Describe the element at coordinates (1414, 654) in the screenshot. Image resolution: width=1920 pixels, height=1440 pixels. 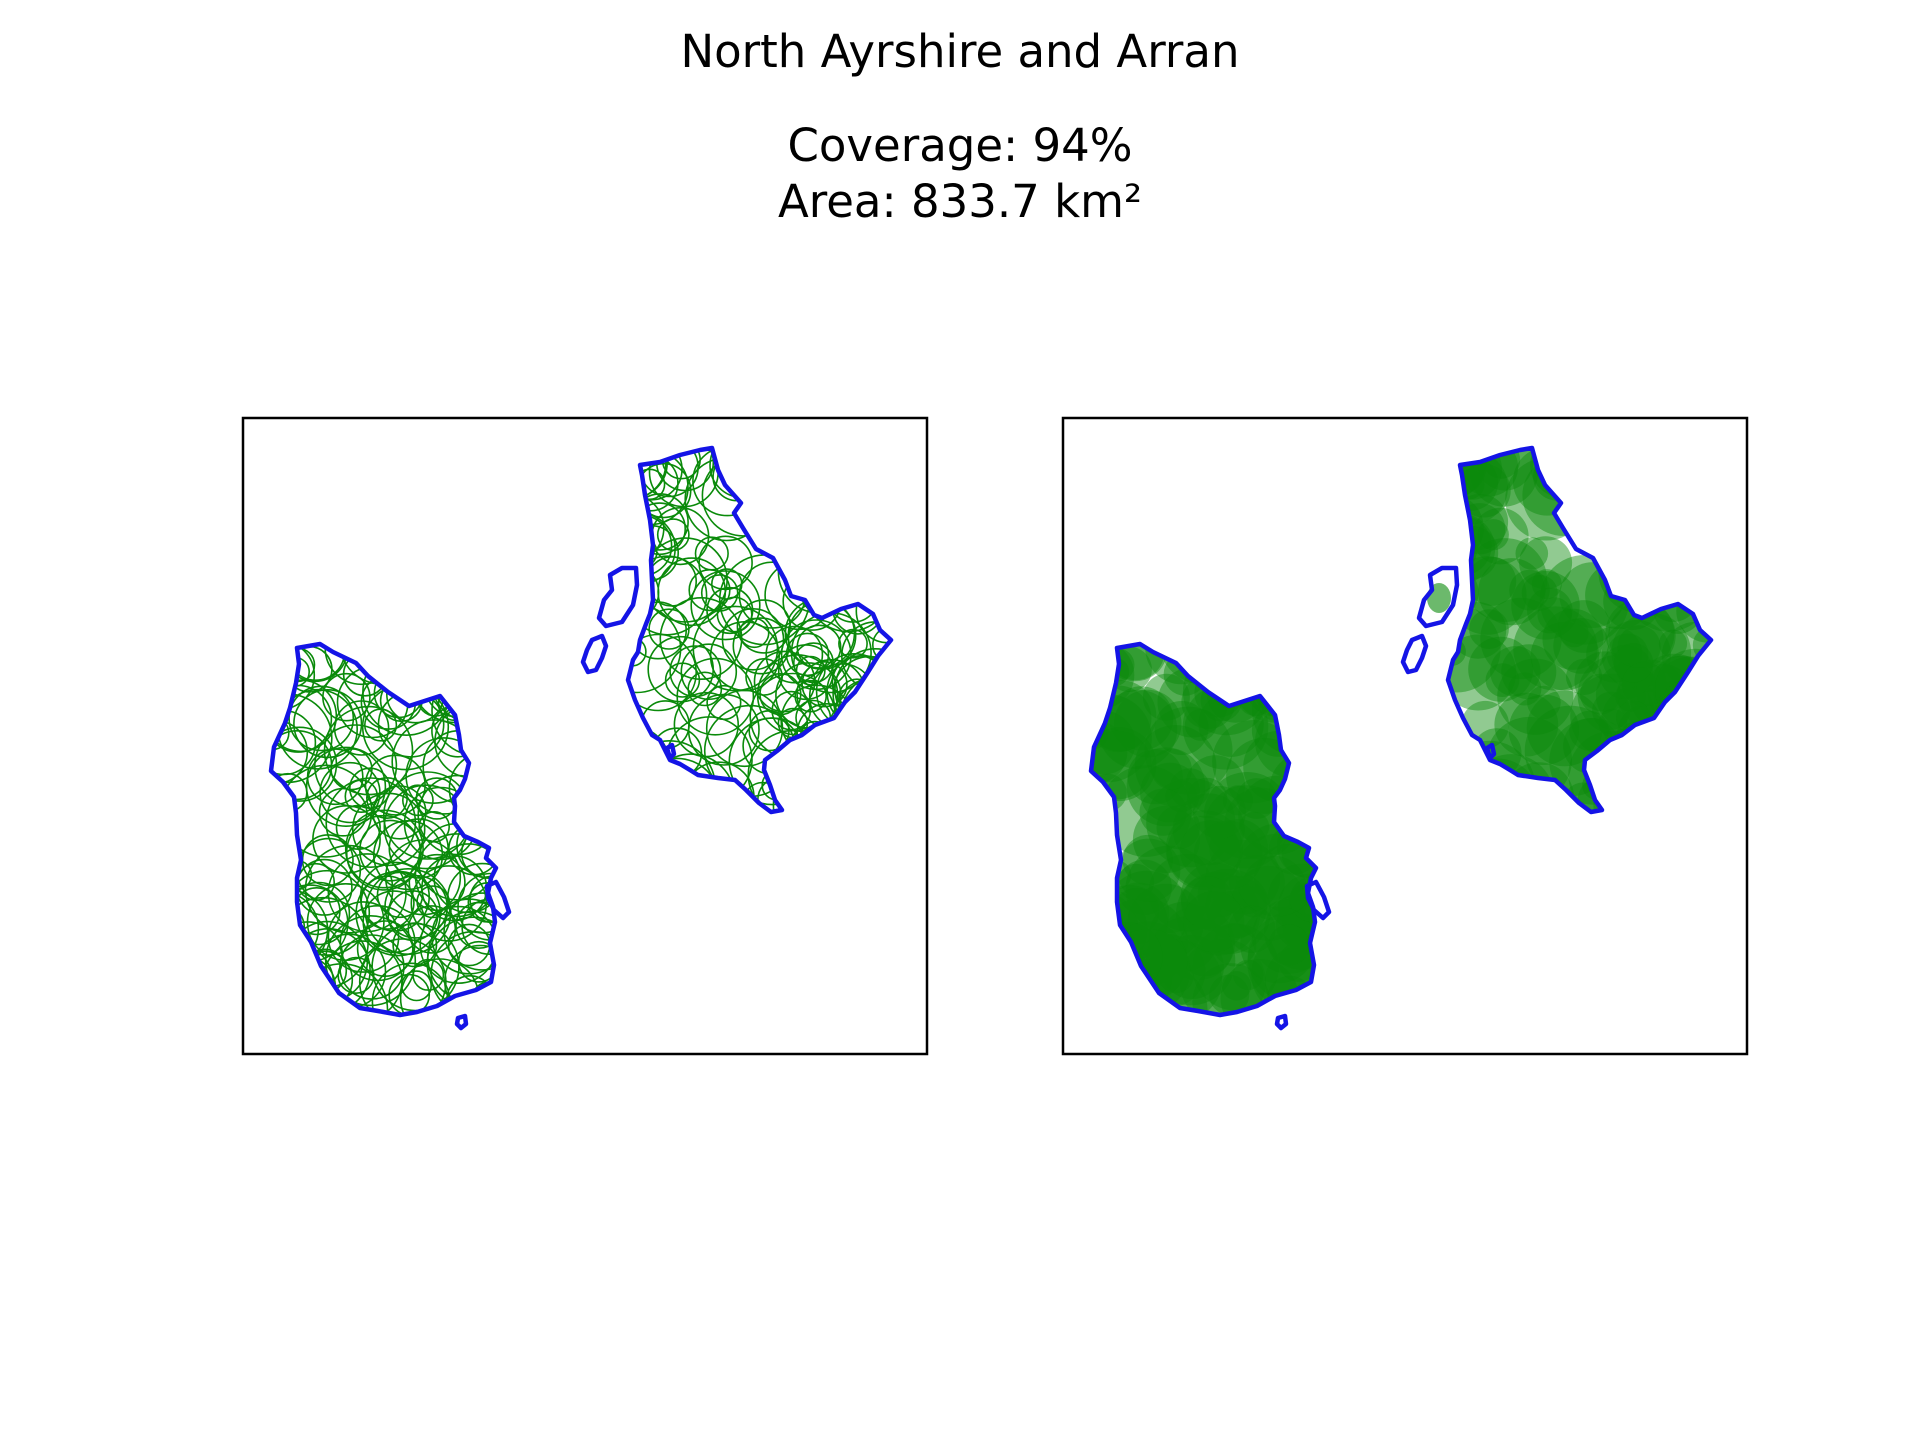
I see `little-cumbrae-boundary` at that location.